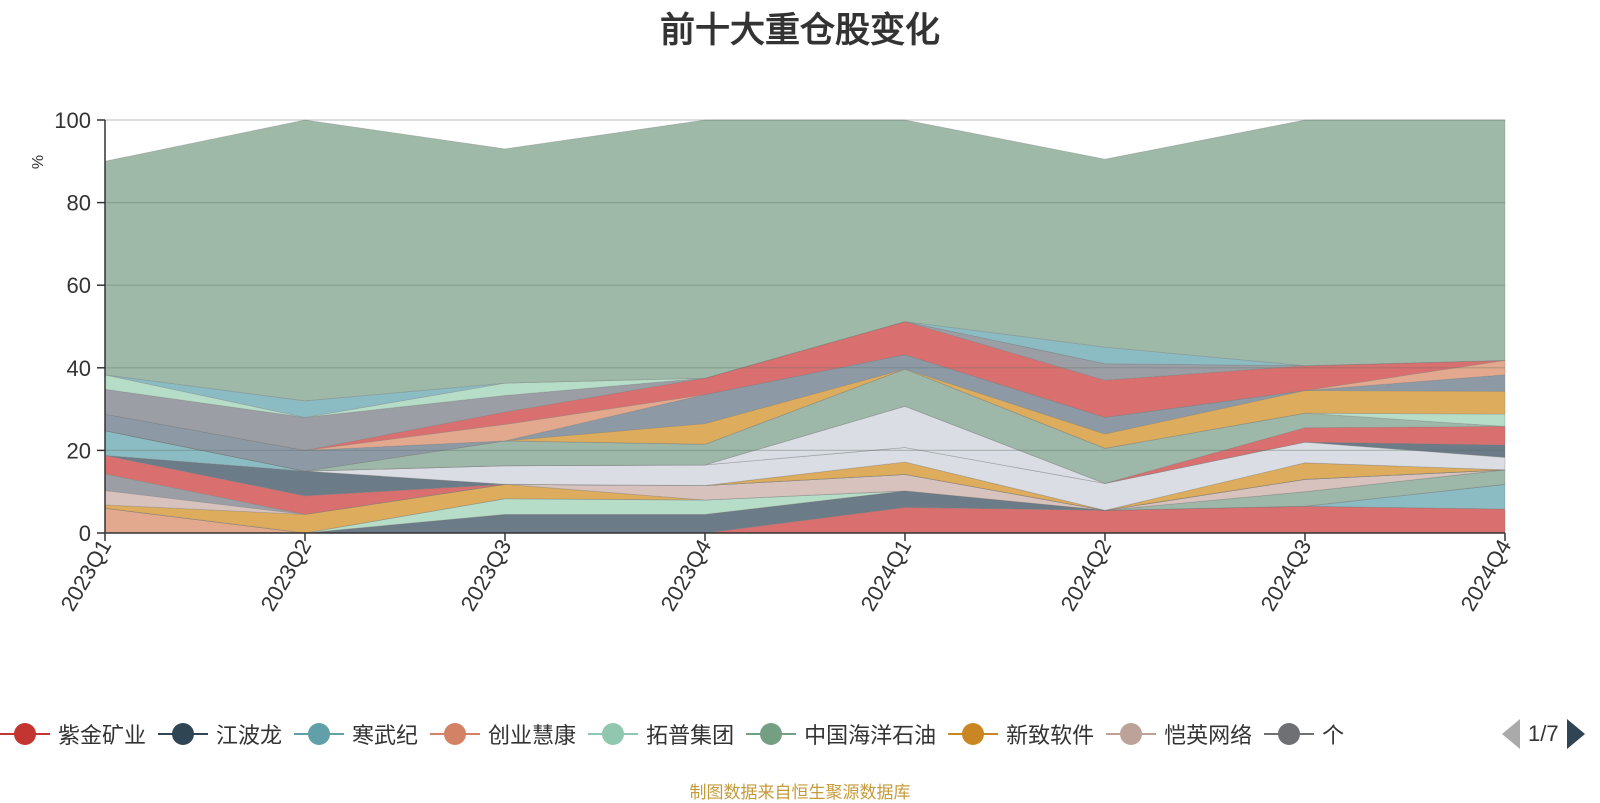  I want to click on legend: 紫金矿业 江波龙 寒武纪 创业慧康 拓普集团 中国海洋石油 新致软件 恺英网络 个, so click(742, 734).